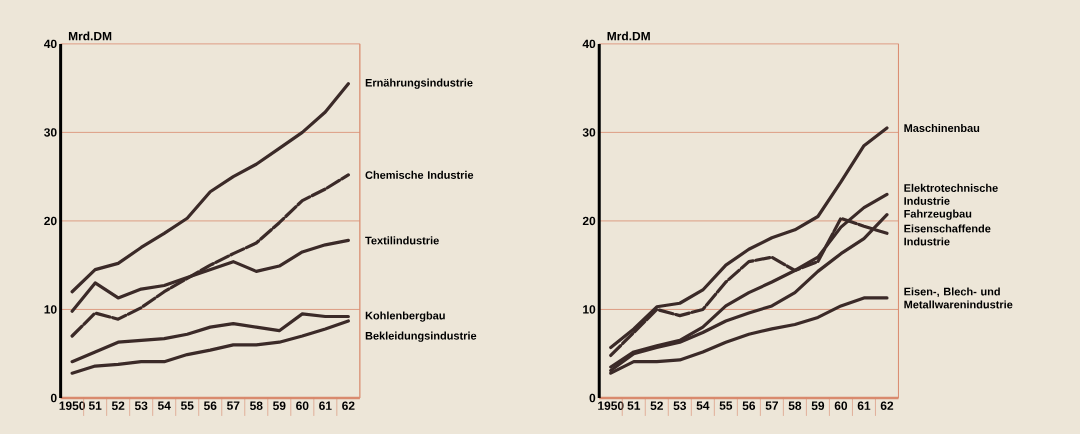 The height and width of the screenshot is (434, 1080). Describe the element at coordinates (421, 336) in the screenshot. I see `series-label: Bekleidungsindustrie` at that location.